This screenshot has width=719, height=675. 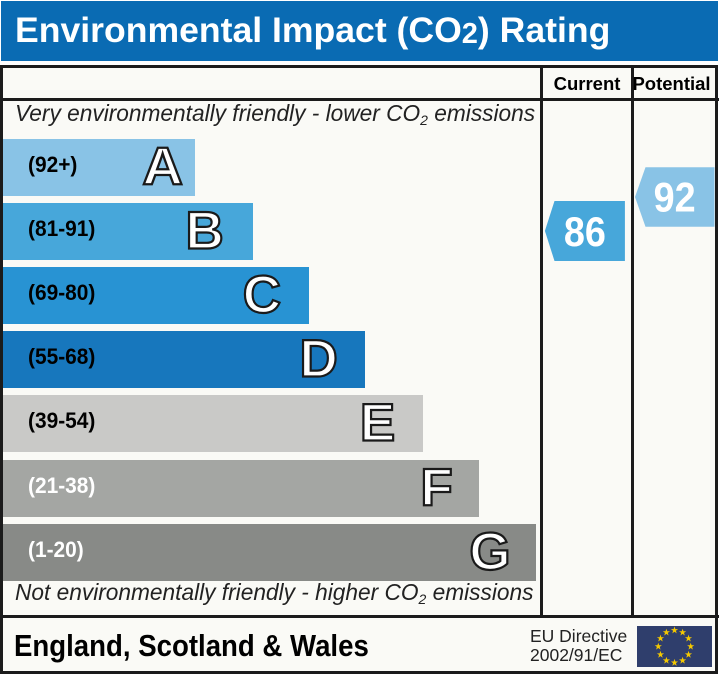 What do you see at coordinates (489, 552) in the screenshot?
I see `svg-text: G` at bounding box center [489, 552].